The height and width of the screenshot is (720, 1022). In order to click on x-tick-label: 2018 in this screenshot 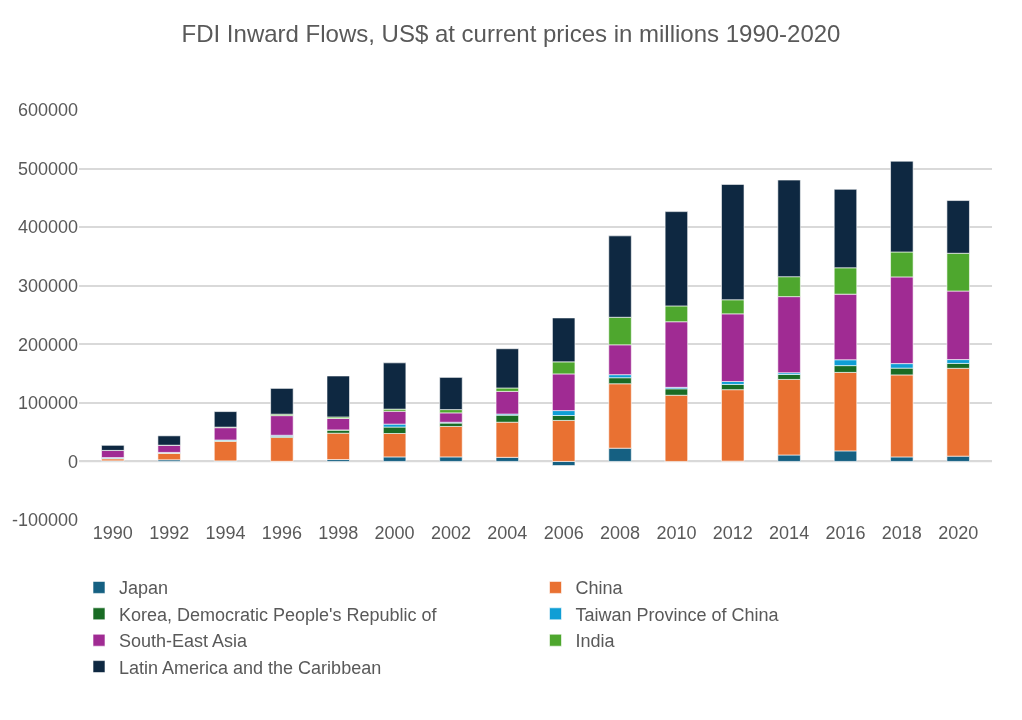, I will do `click(901, 533)`.